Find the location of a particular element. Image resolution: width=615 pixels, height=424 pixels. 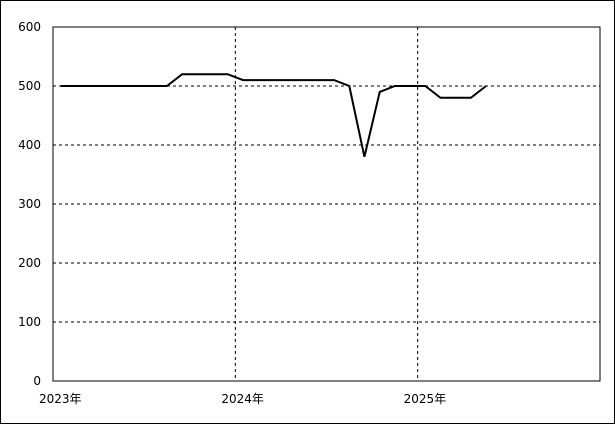

y-tick-label: 600 is located at coordinates (29, 27).